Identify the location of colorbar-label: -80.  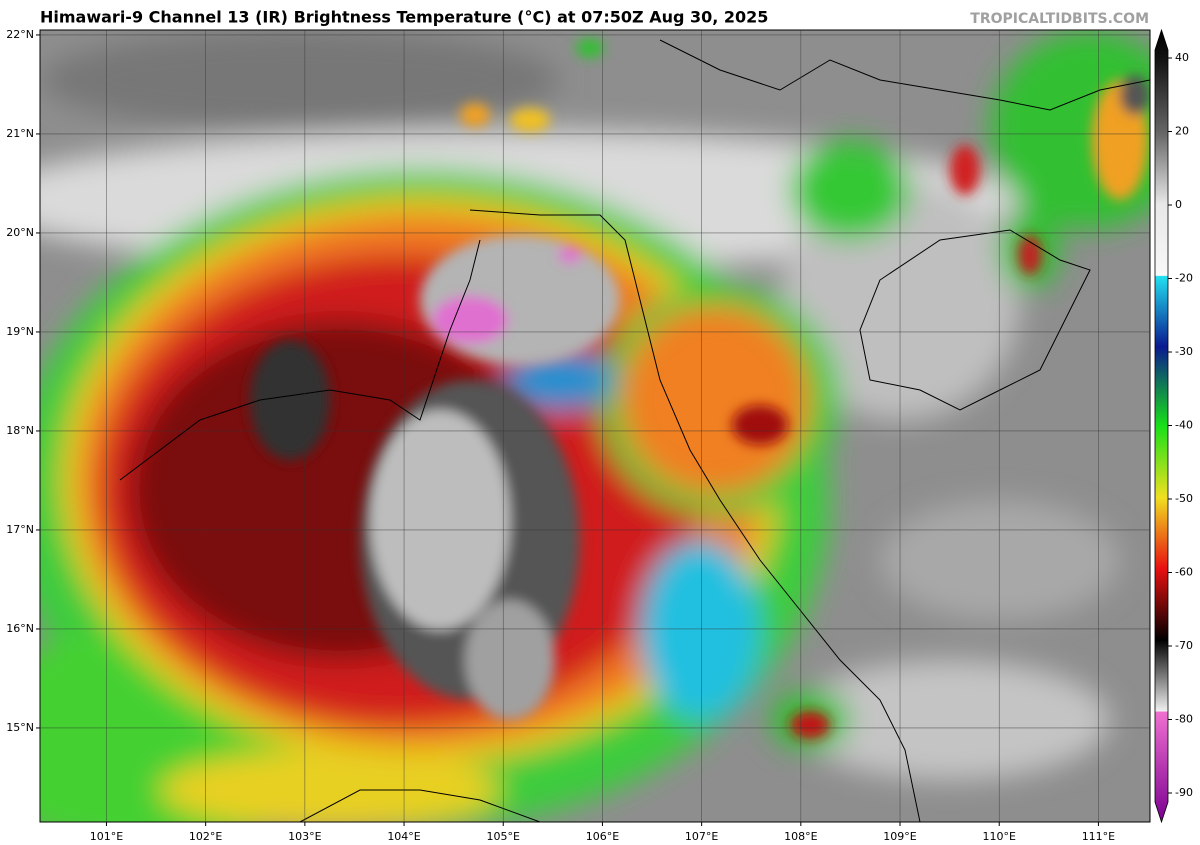
(1184, 719).